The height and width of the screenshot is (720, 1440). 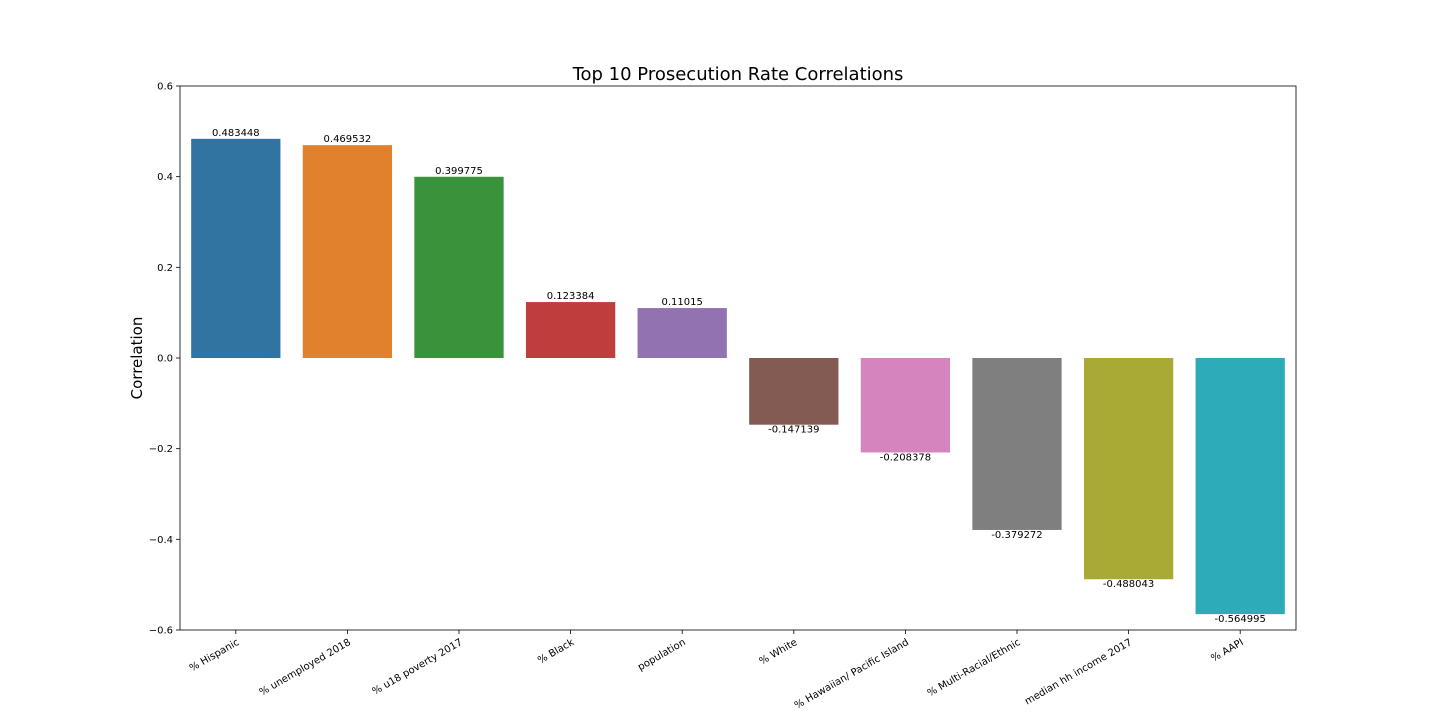 What do you see at coordinates (1016, 535) in the screenshot?
I see `bar-value-label: -0.379272` at bounding box center [1016, 535].